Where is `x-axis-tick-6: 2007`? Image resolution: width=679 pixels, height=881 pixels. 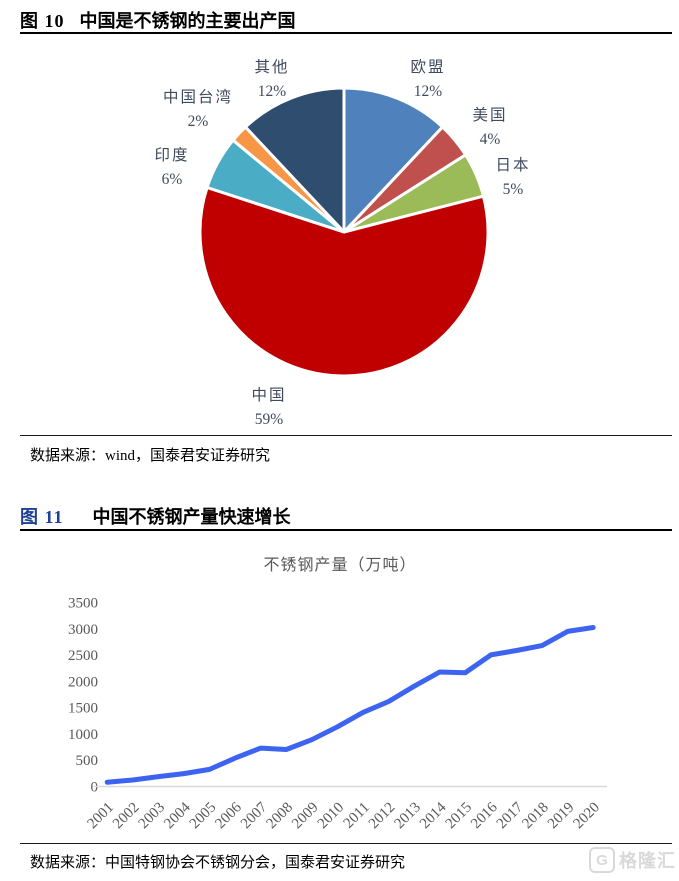
x-axis-tick-6: 2007 is located at coordinates (254, 815).